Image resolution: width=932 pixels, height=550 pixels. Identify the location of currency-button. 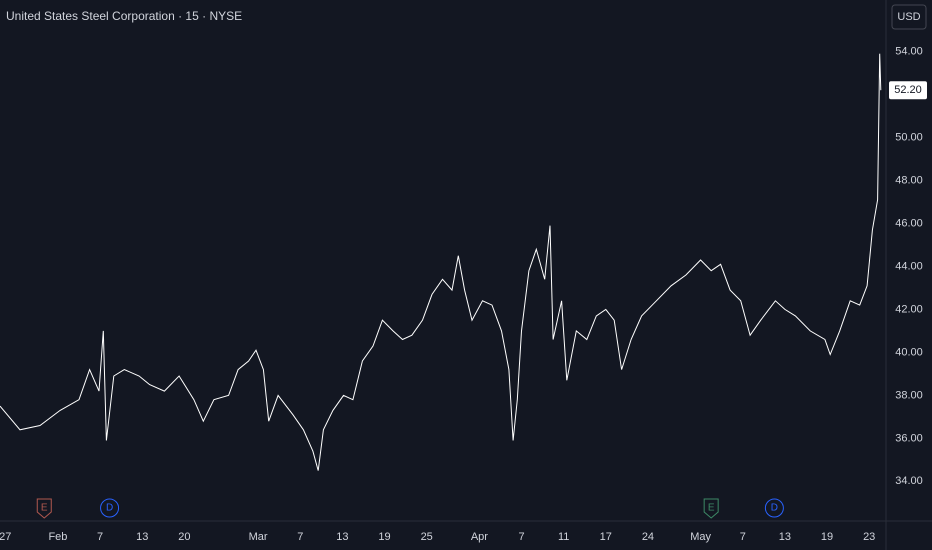
(909, 17).